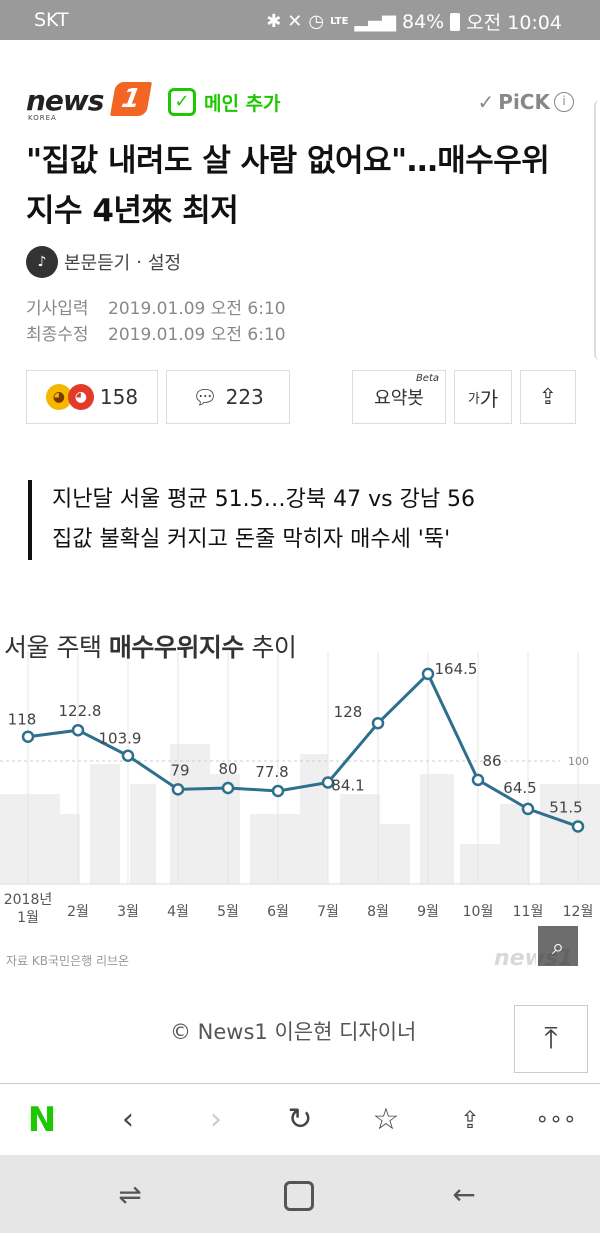  What do you see at coordinates (51, 20) in the screenshot?
I see `carrier-label: SKT` at bounding box center [51, 20].